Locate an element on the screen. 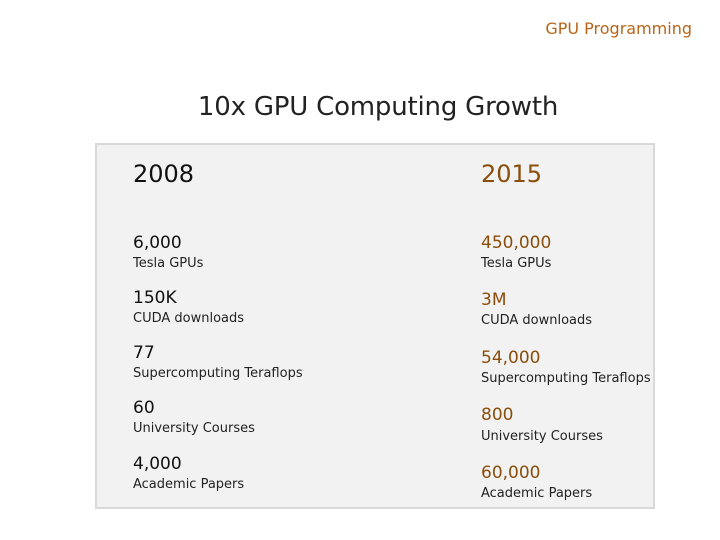 The height and width of the screenshot is (540, 720). section-title: GPU Programming is located at coordinates (618, 28).